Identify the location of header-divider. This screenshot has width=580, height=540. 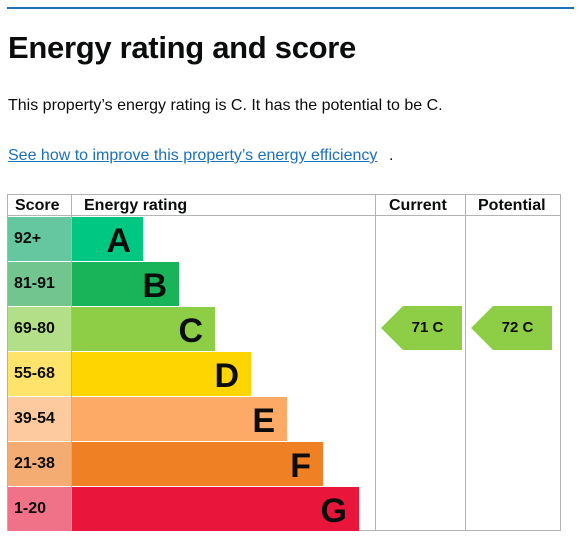
(284, 215).